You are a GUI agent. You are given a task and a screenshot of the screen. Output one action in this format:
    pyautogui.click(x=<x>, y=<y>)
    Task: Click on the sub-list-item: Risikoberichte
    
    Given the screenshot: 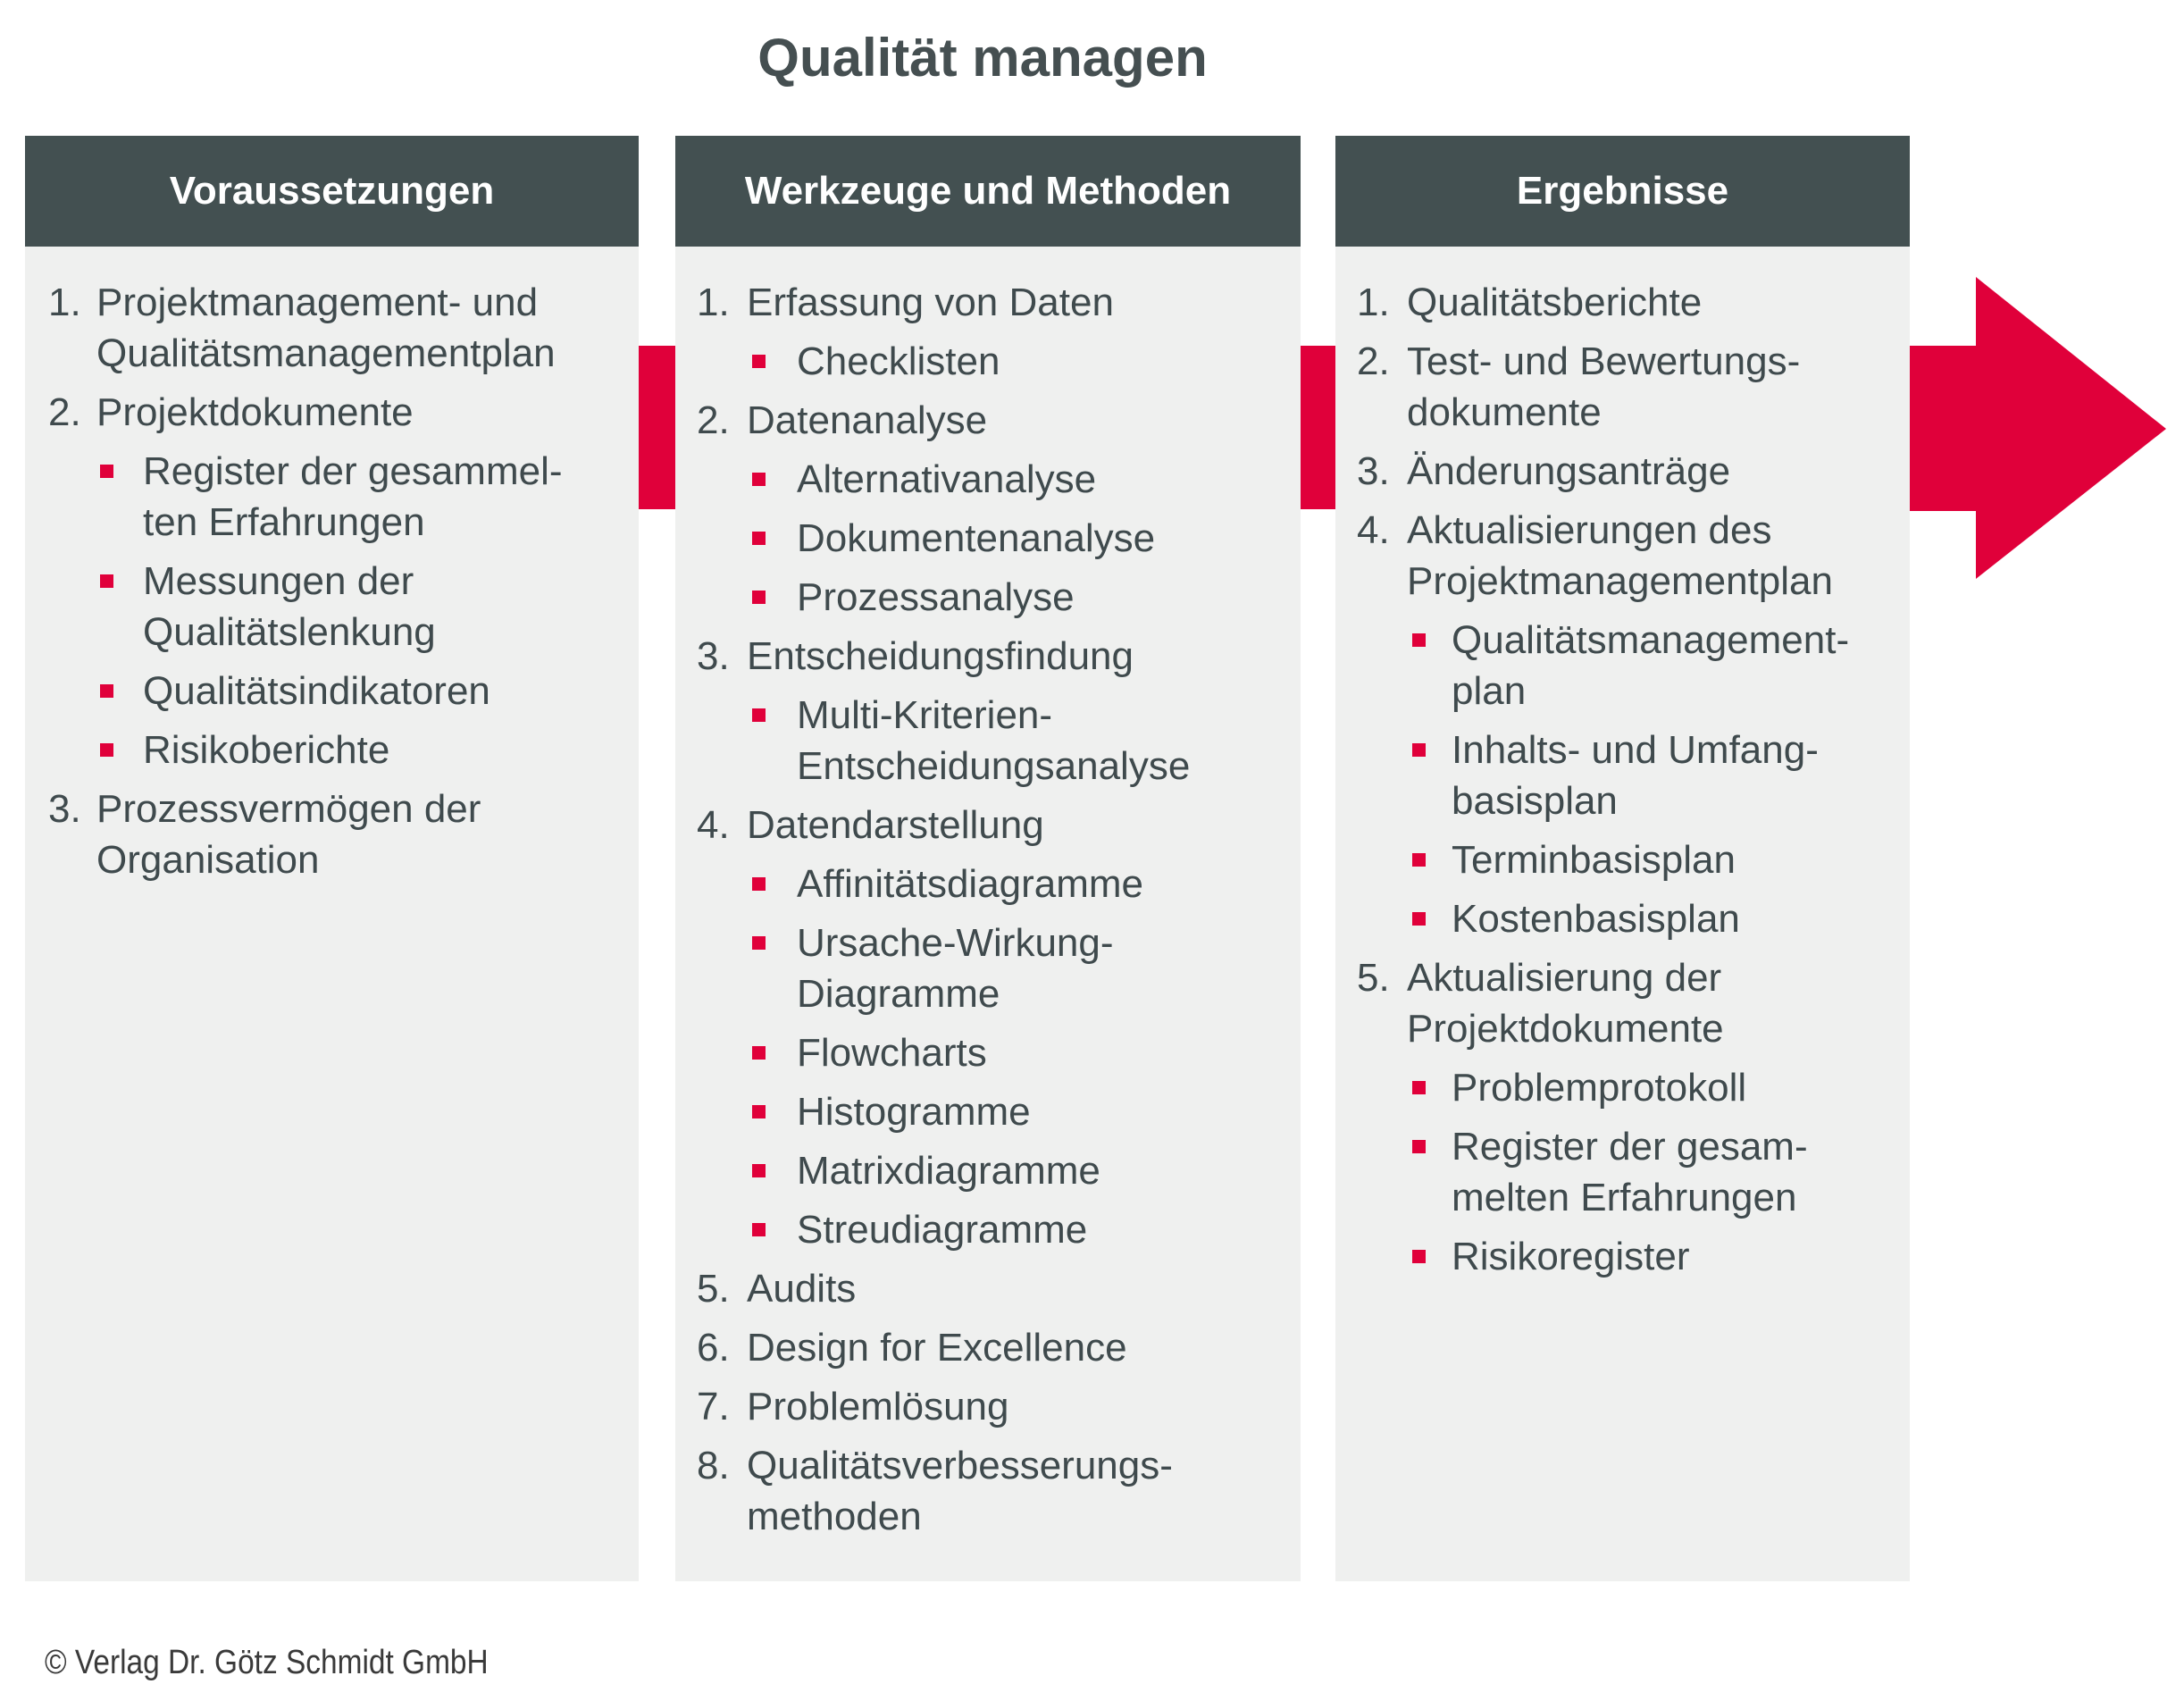 What is the action you would take?
    pyautogui.click(x=332, y=750)
    